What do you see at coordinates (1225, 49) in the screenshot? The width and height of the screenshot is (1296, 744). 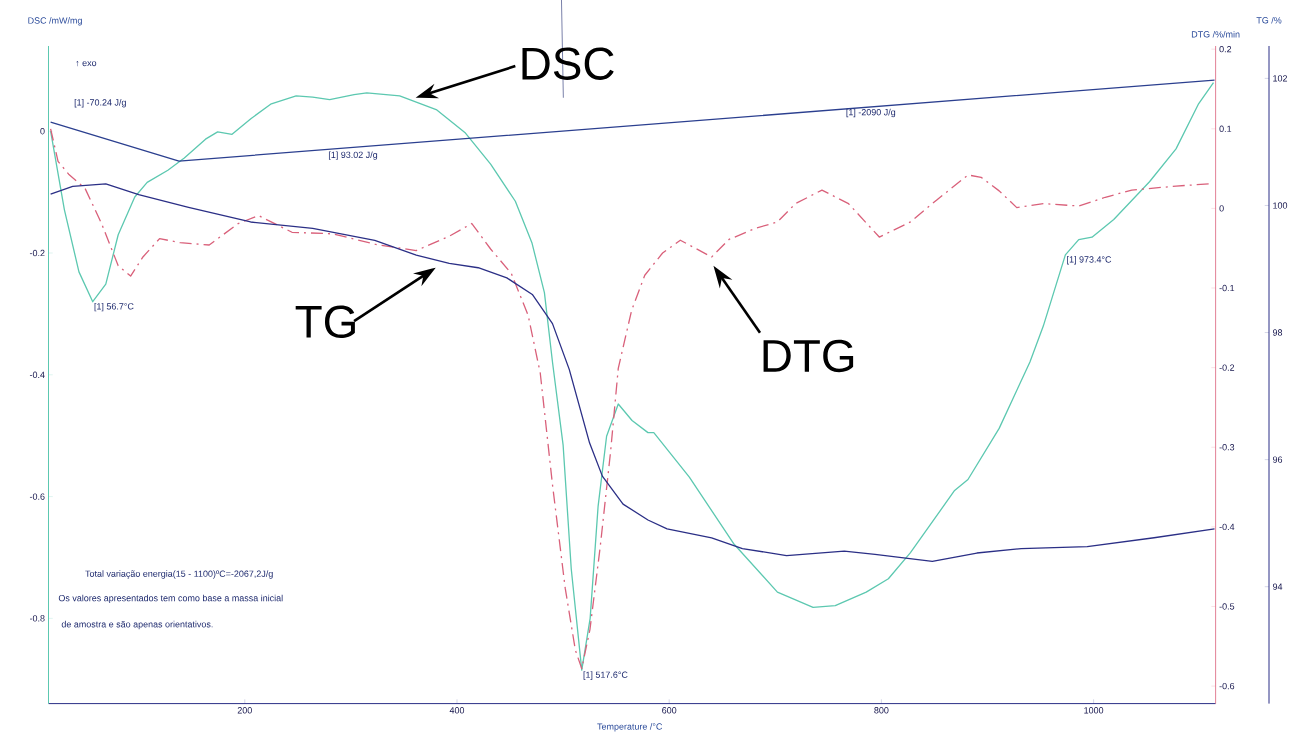 I see `y2-tick-label: 0.2` at bounding box center [1225, 49].